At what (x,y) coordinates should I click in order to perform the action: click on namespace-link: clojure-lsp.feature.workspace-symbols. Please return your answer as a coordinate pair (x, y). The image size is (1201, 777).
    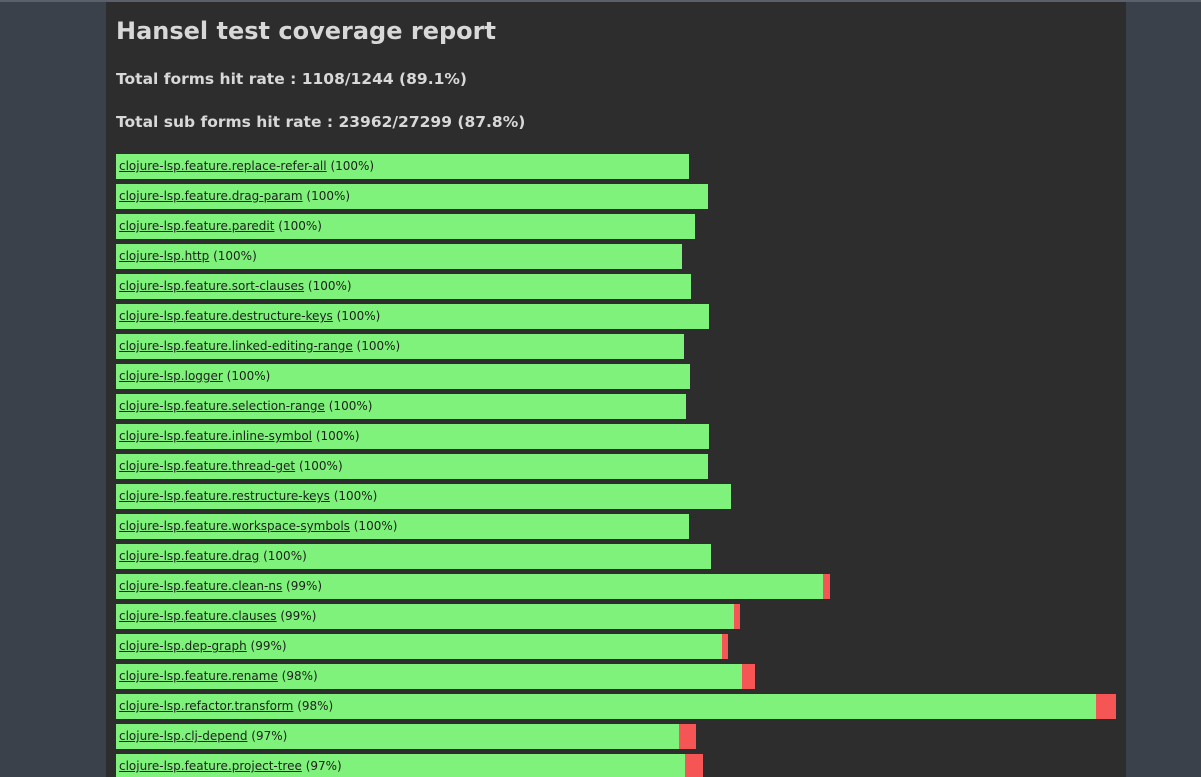
    Looking at the image, I should click on (234, 526).